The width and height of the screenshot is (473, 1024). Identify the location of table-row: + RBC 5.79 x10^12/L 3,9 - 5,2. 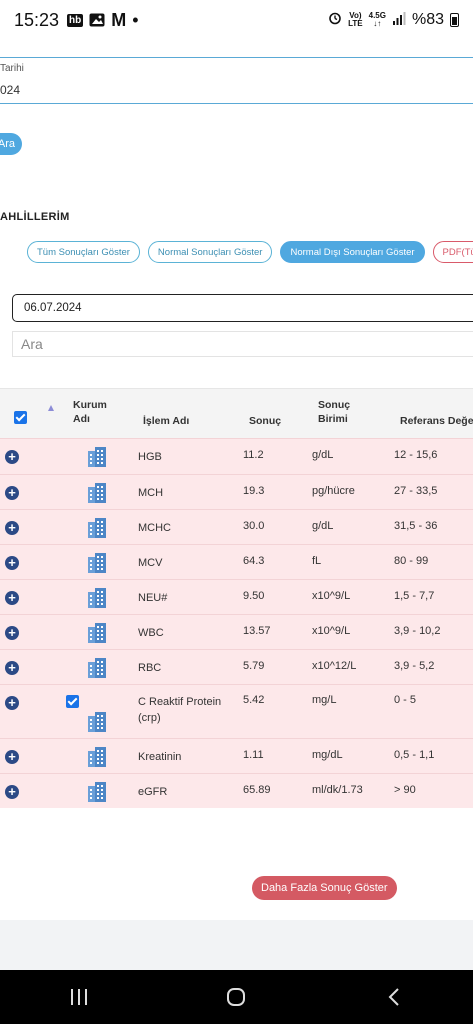
(236, 666).